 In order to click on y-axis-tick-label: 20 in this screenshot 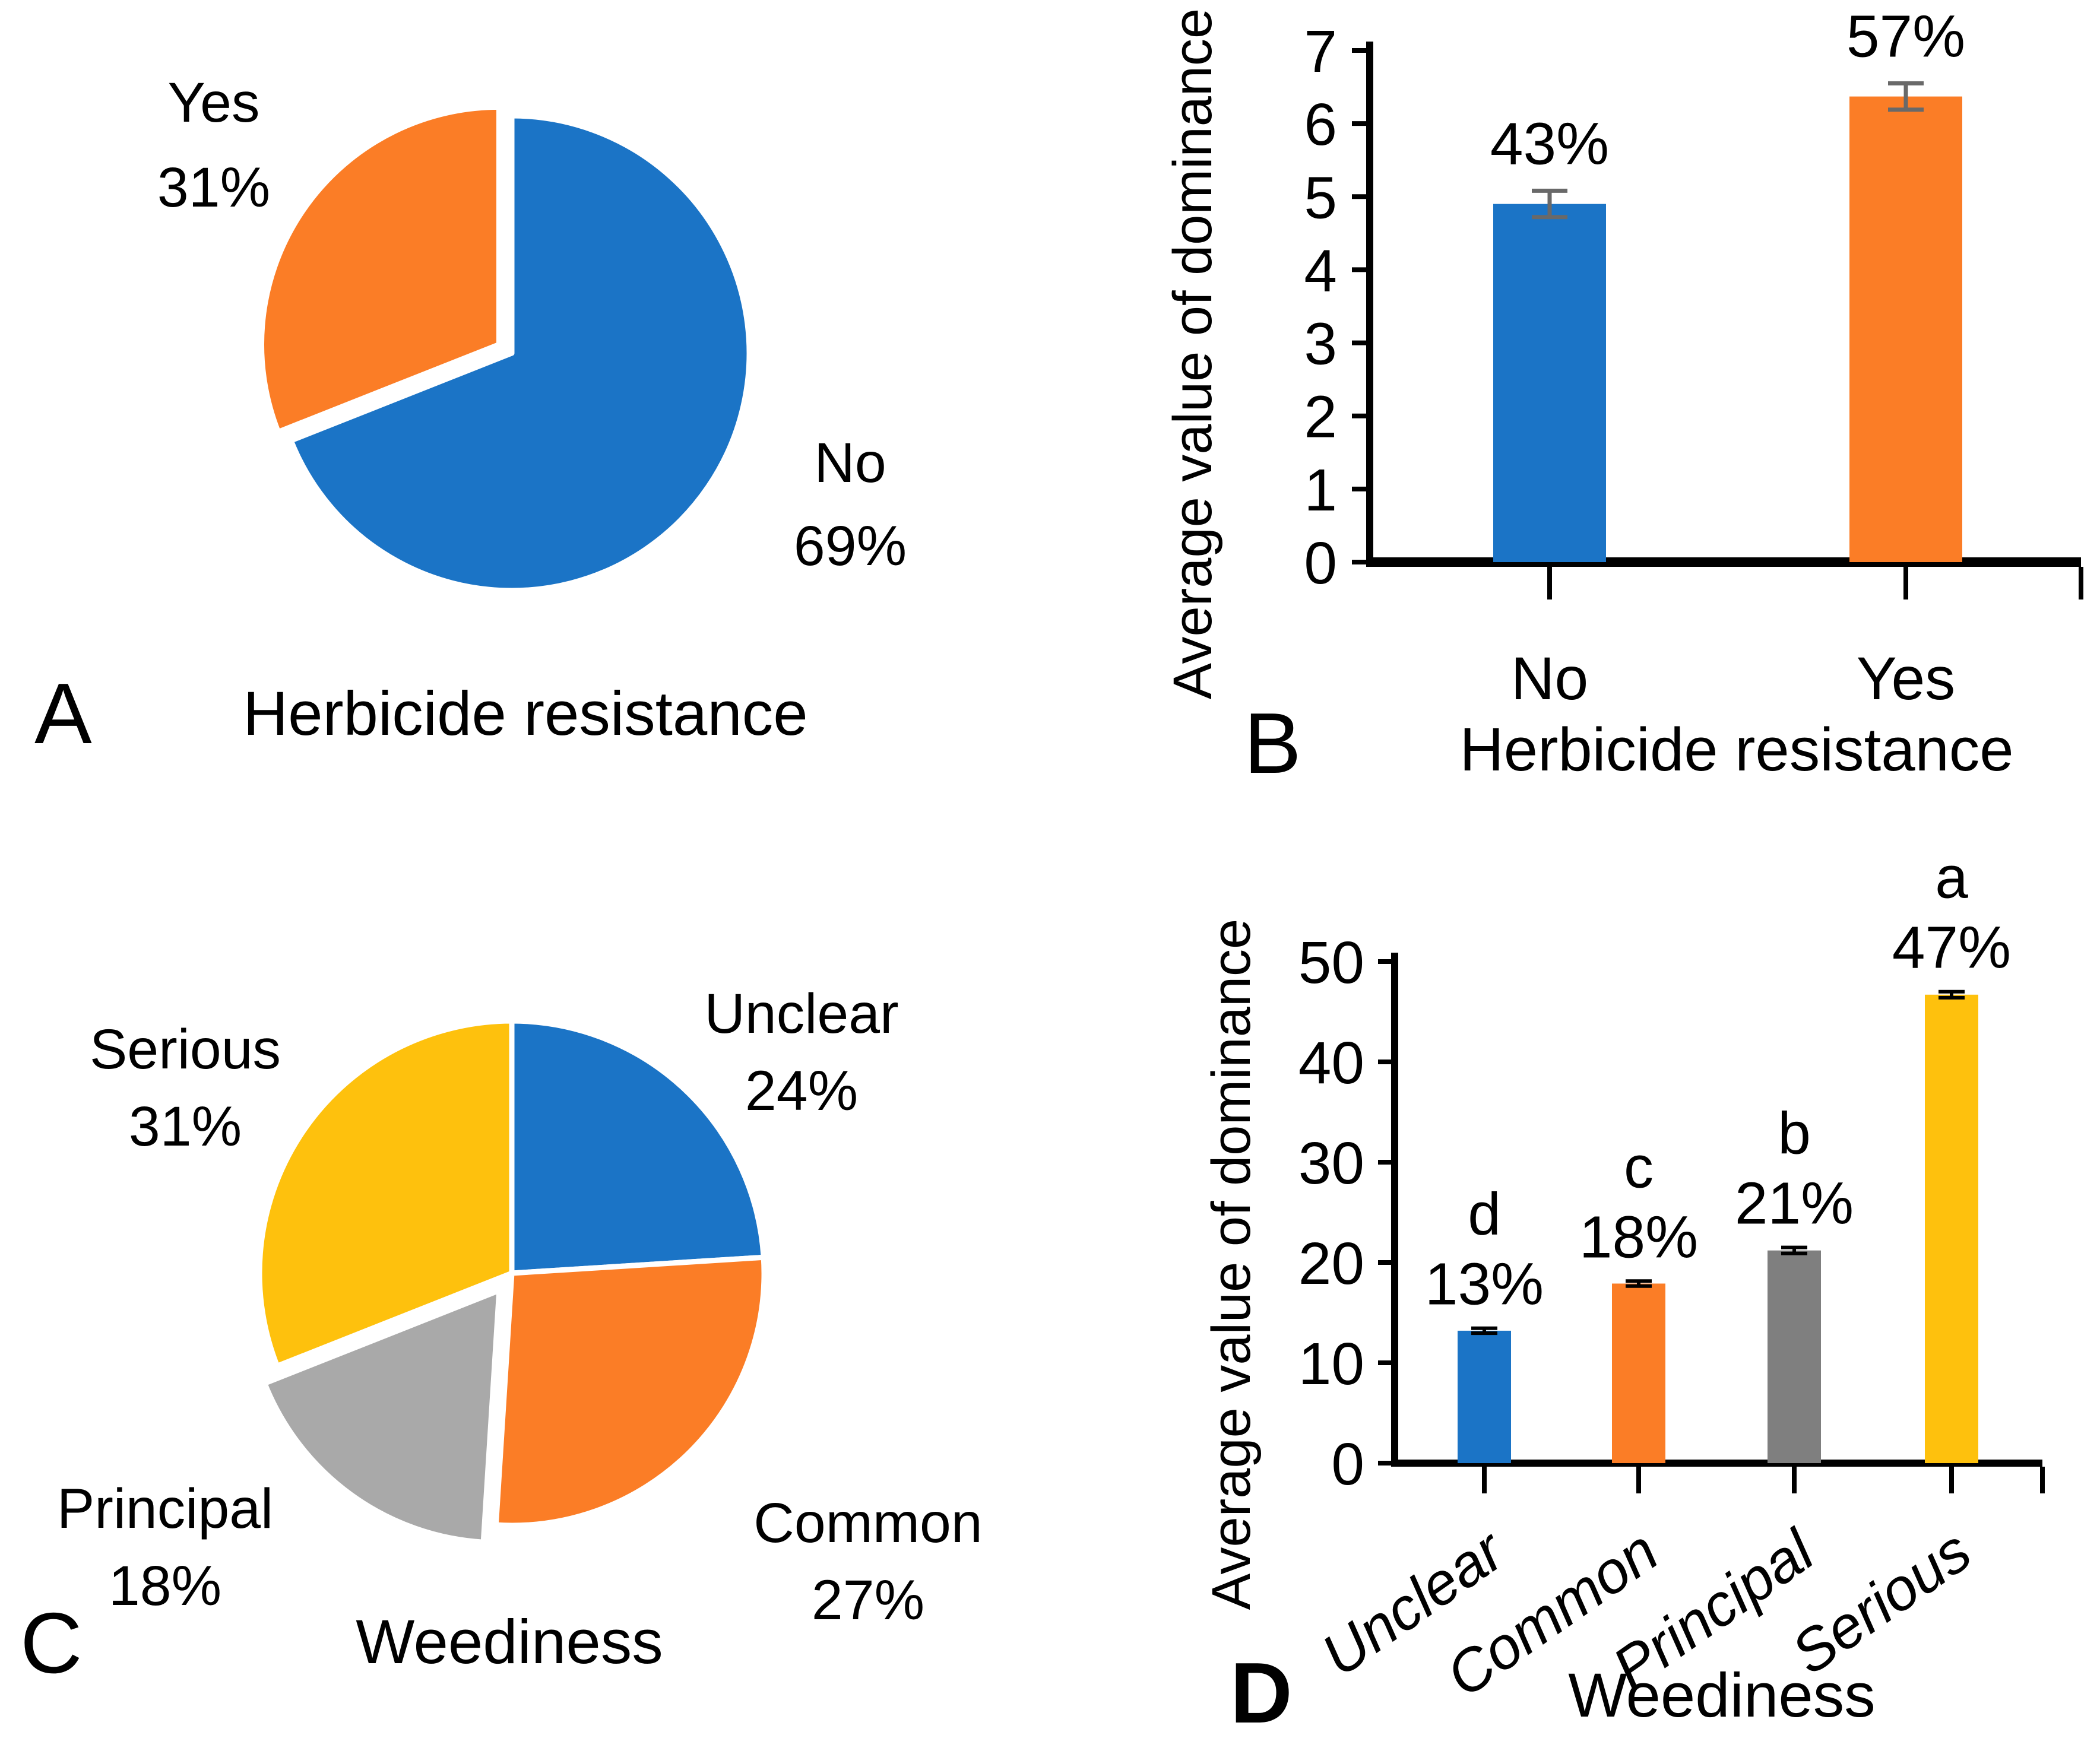, I will do `click(1331, 1263)`.